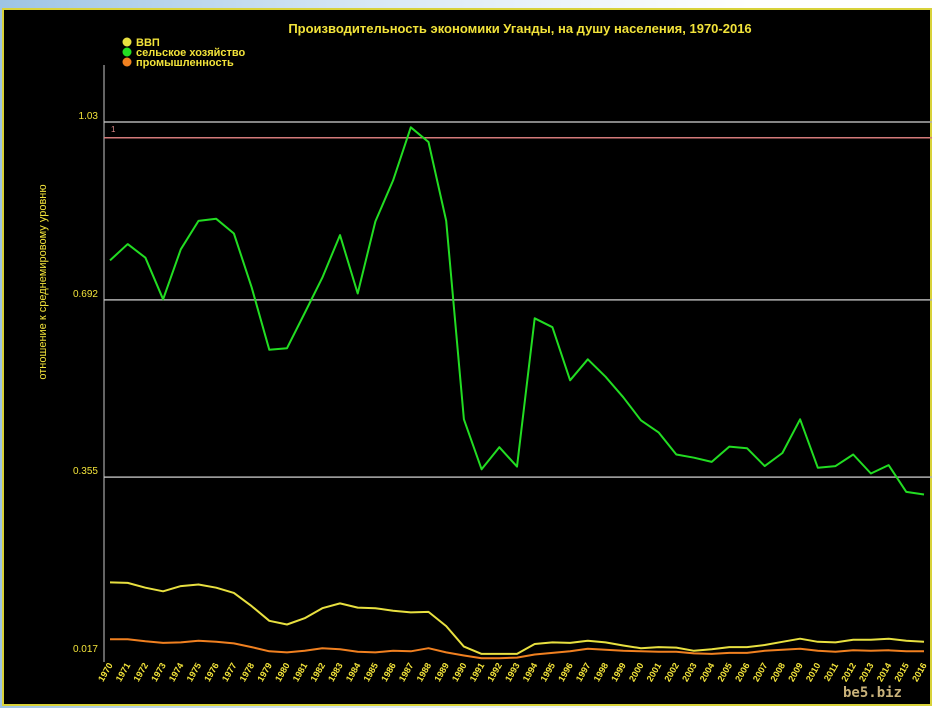 Image resolution: width=936 pixels, height=708 pixels. What do you see at coordinates (85, 649) in the screenshot?
I see `y-tick-label: 0.017` at bounding box center [85, 649].